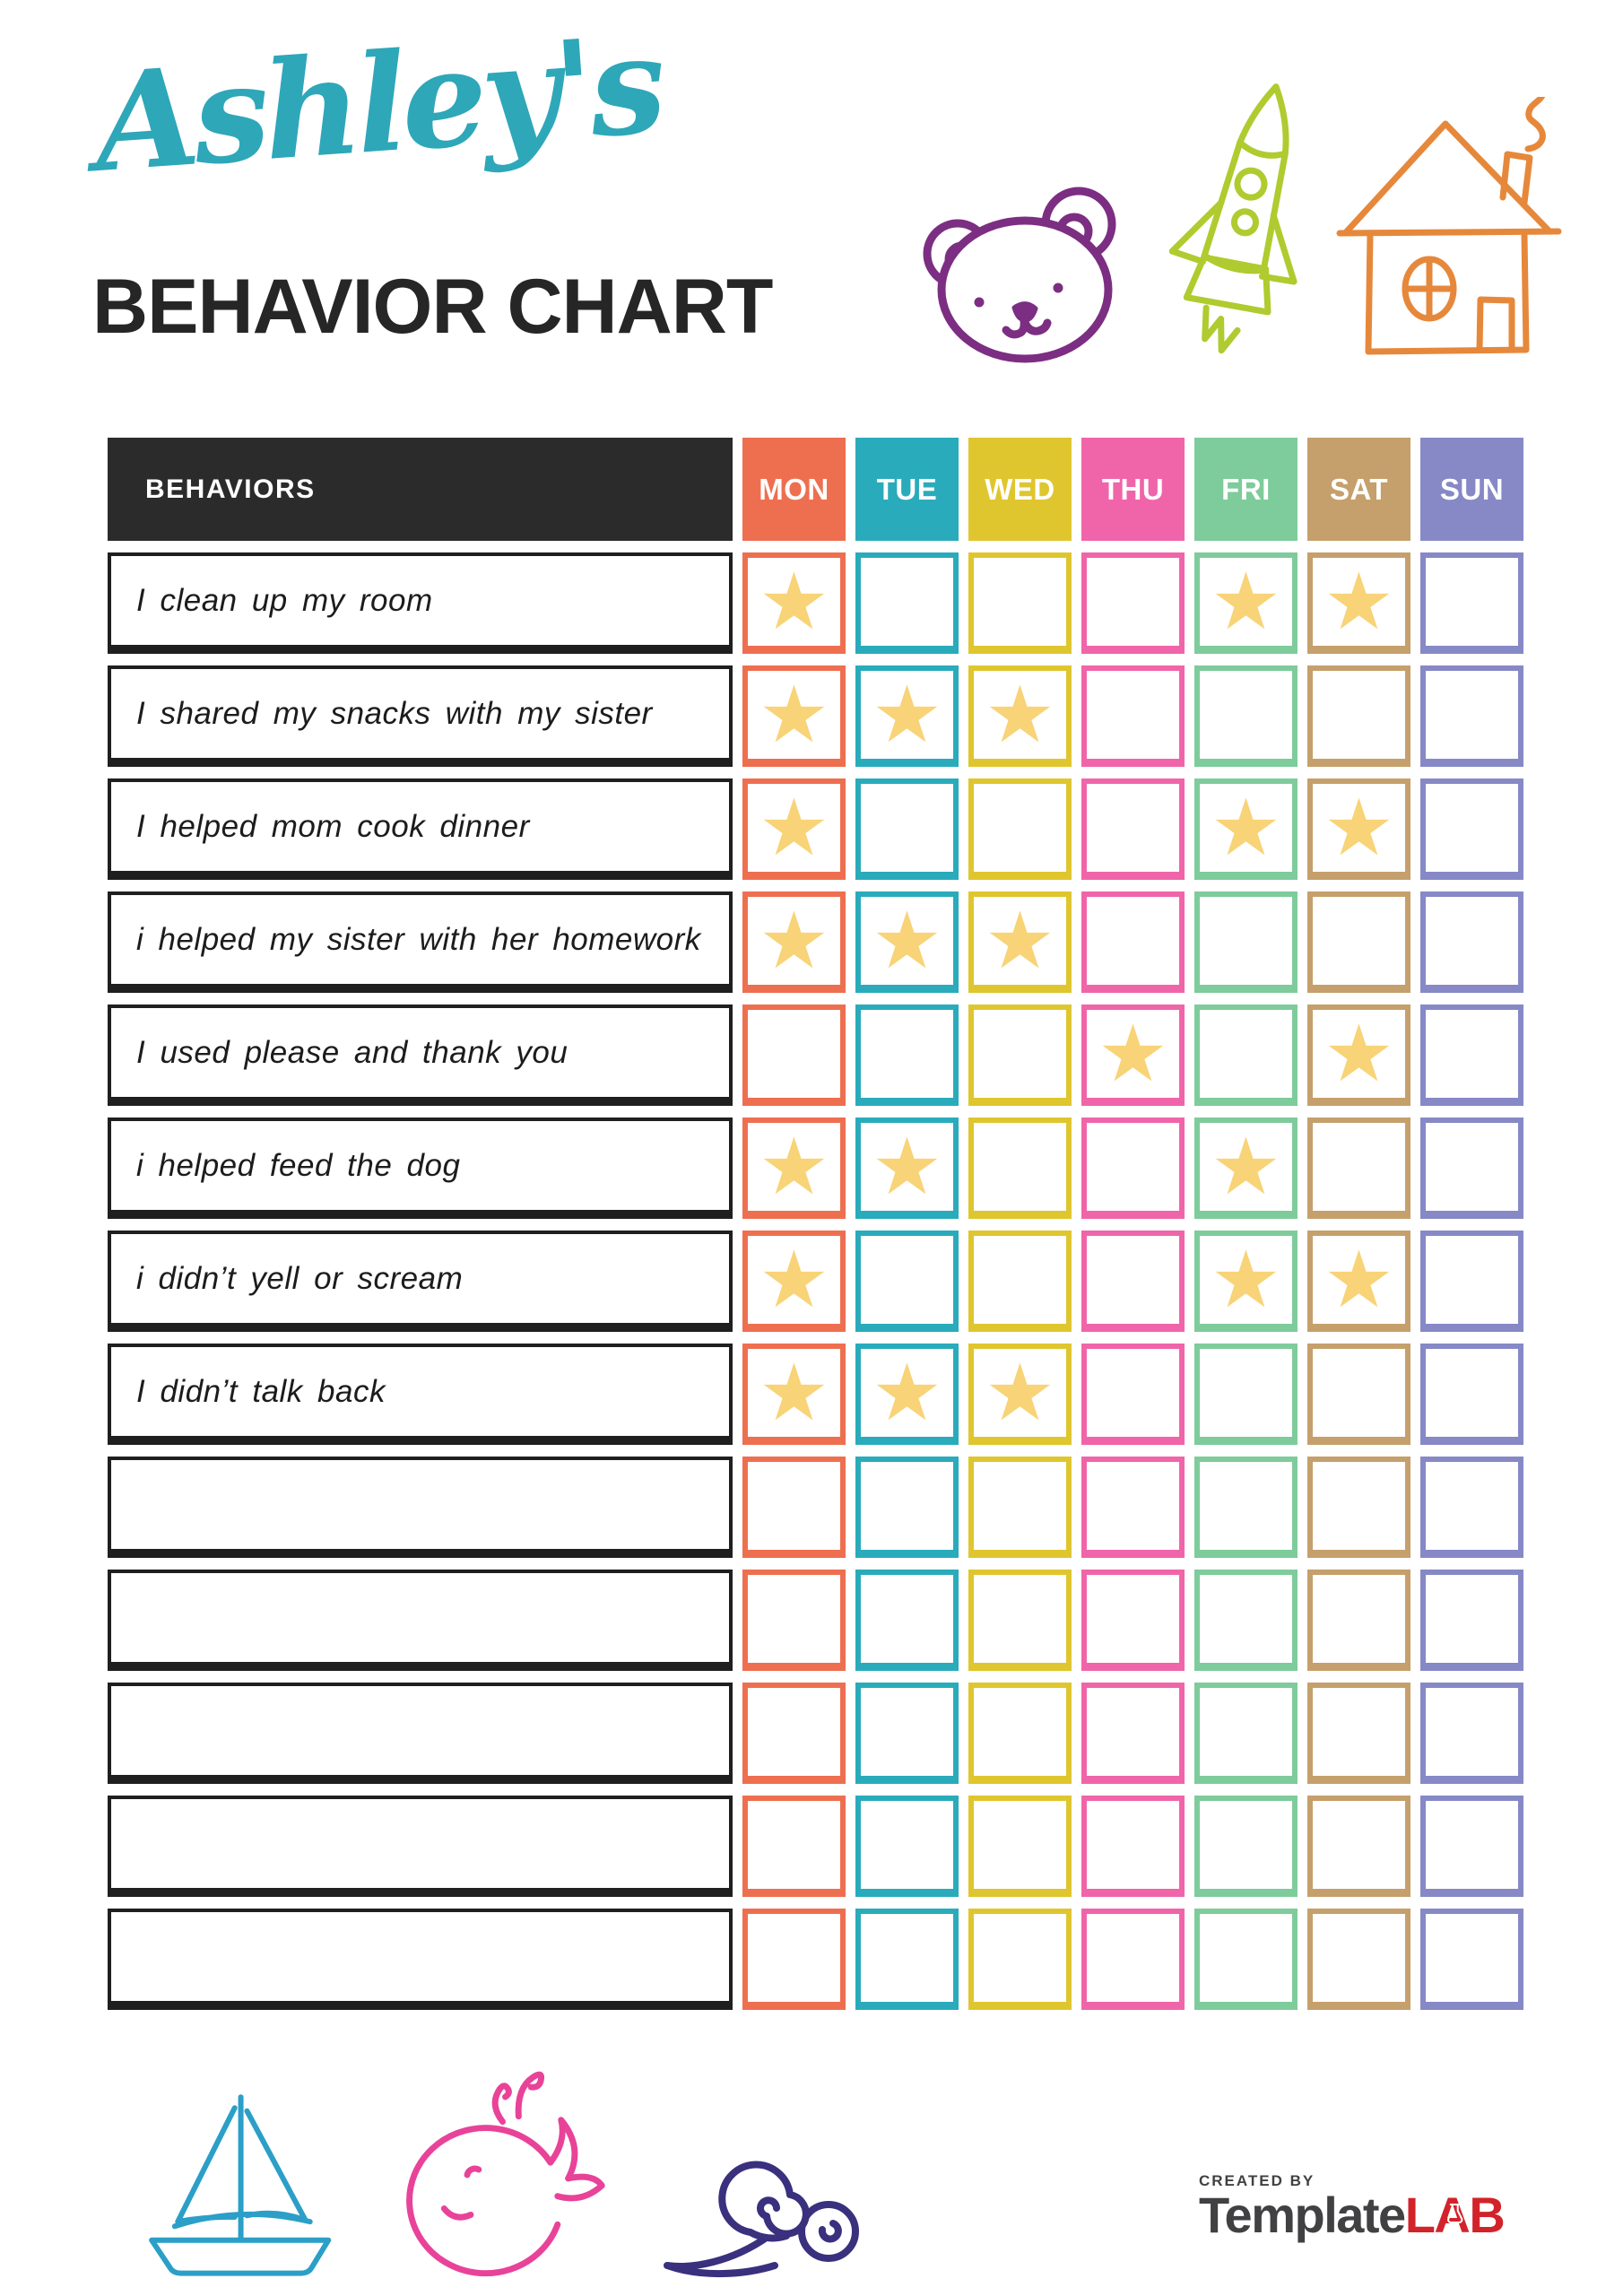  I want to click on behavior-label-box: I shared my snacks with my sister, so click(420, 716).